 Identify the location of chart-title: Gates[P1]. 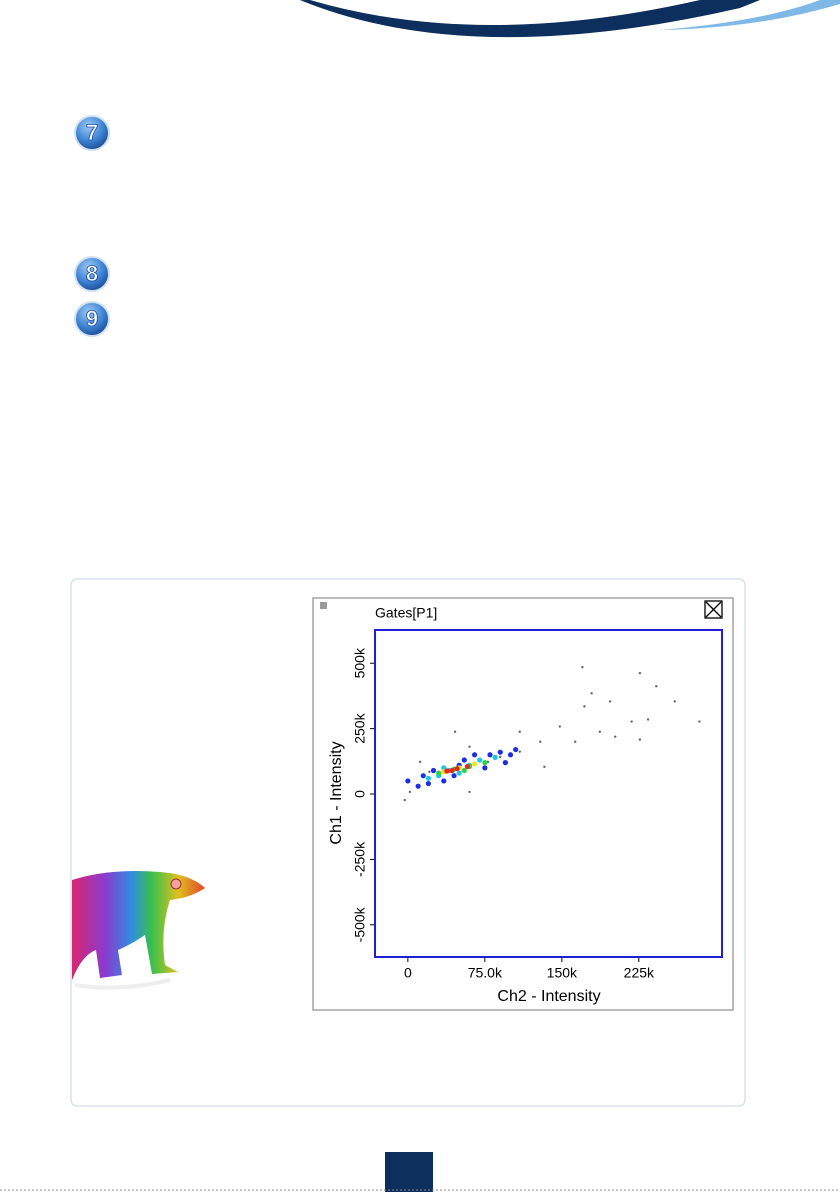
(406, 613).